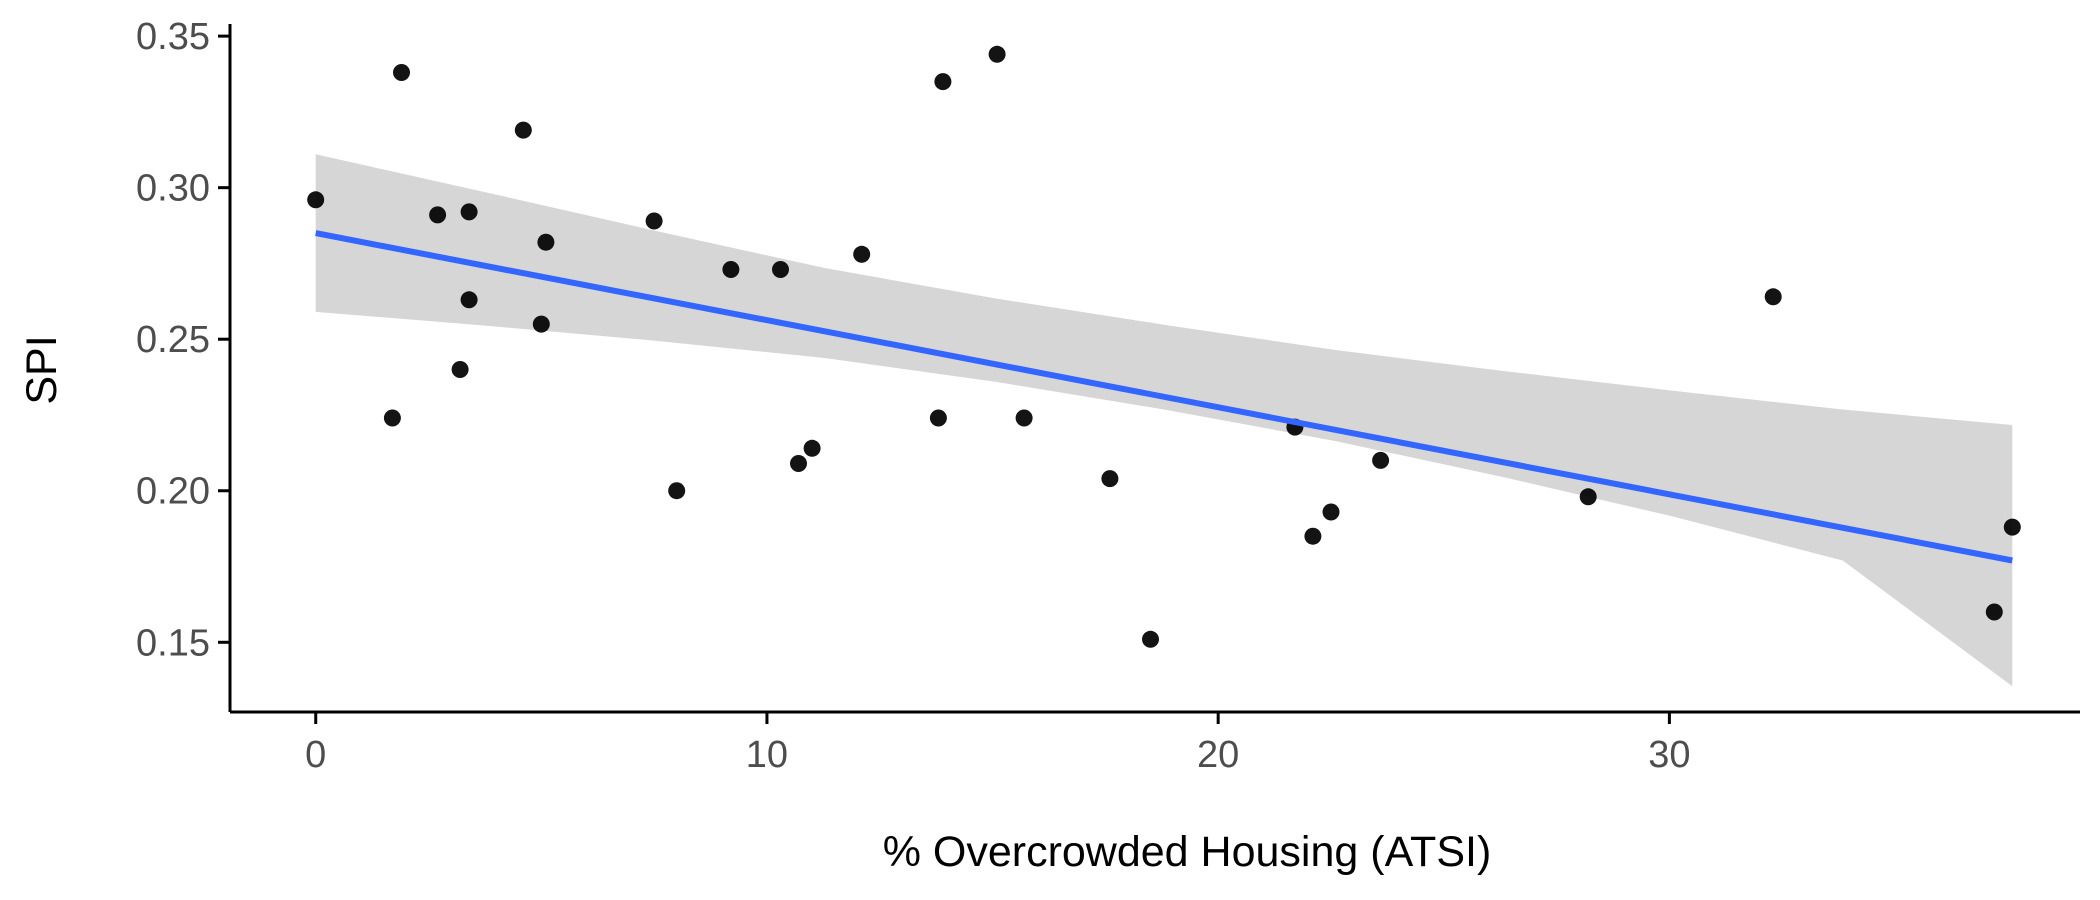 The height and width of the screenshot is (900, 2100). Describe the element at coordinates (315, 755) in the screenshot. I see `x-tick-label: 0` at that location.